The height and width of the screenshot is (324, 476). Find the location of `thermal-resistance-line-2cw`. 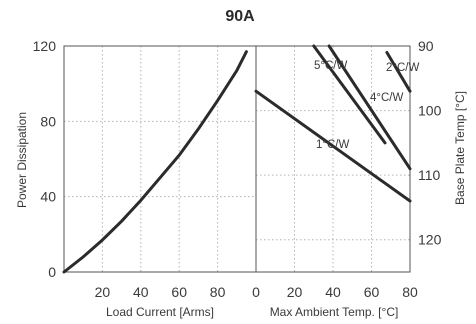

thermal-resistance-line-2cw is located at coordinates (398, 72).